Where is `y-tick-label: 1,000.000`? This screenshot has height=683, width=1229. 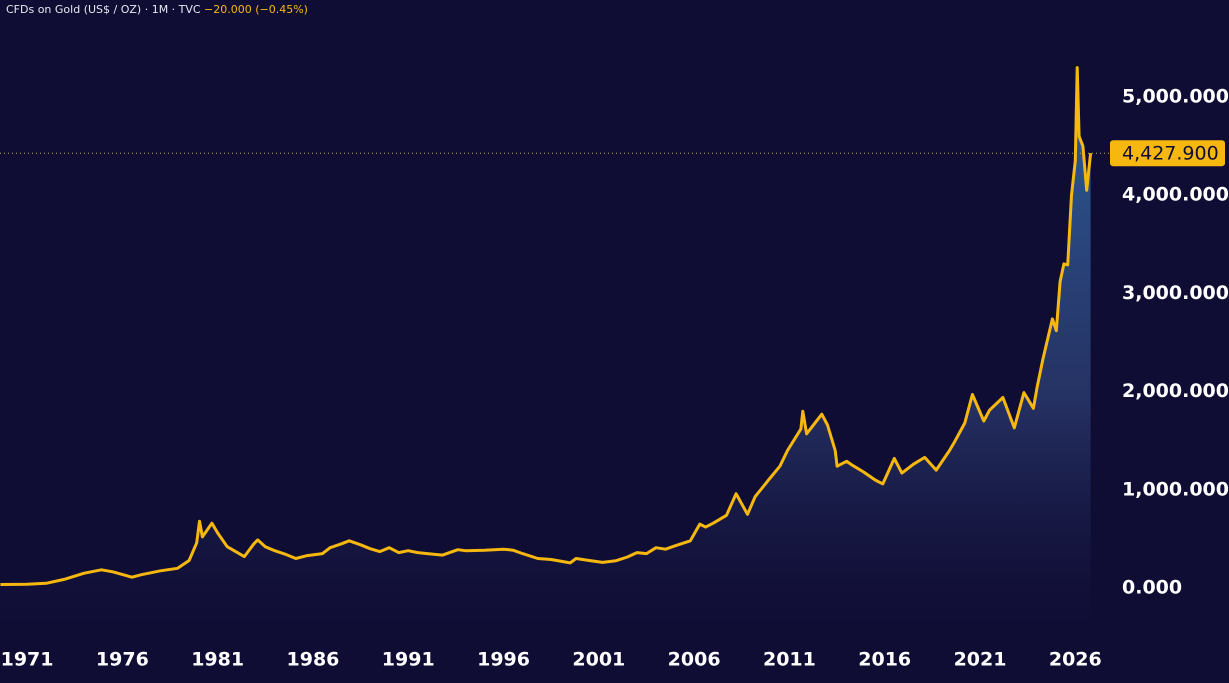 y-tick-label: 1,000.000 is located at coordinates (1175, 489).